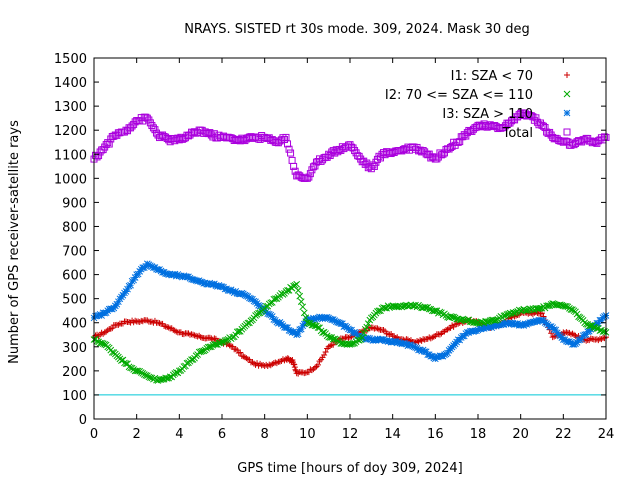  I want to click on x-tick-label: 12, so click(350, 434).